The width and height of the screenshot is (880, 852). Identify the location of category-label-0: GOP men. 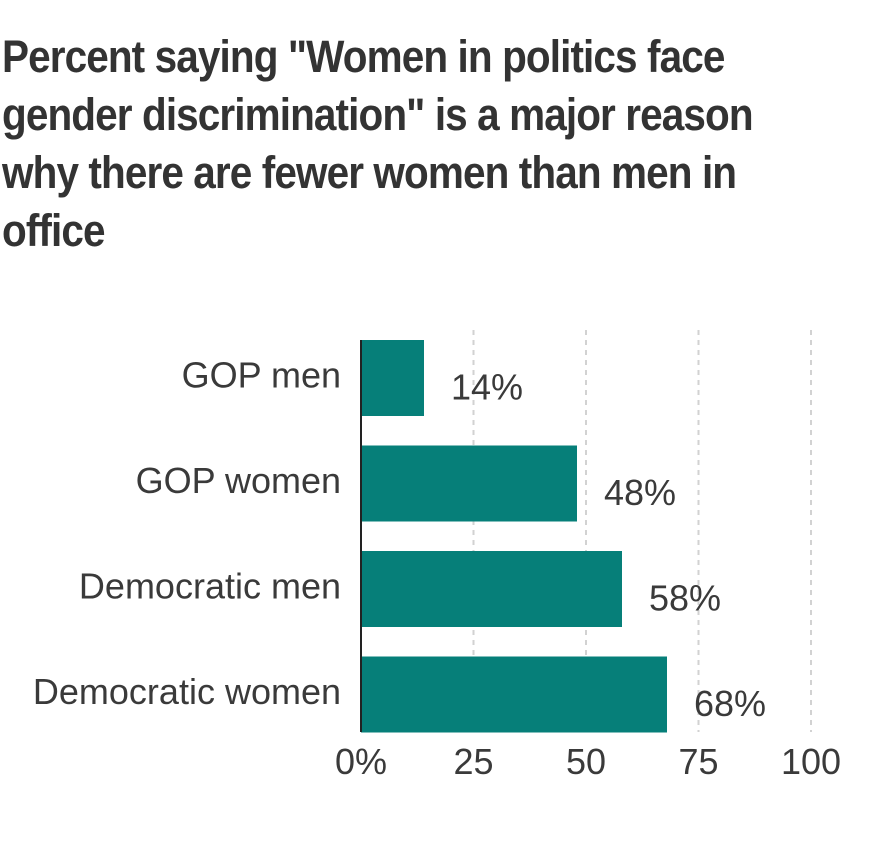
(261, 375).